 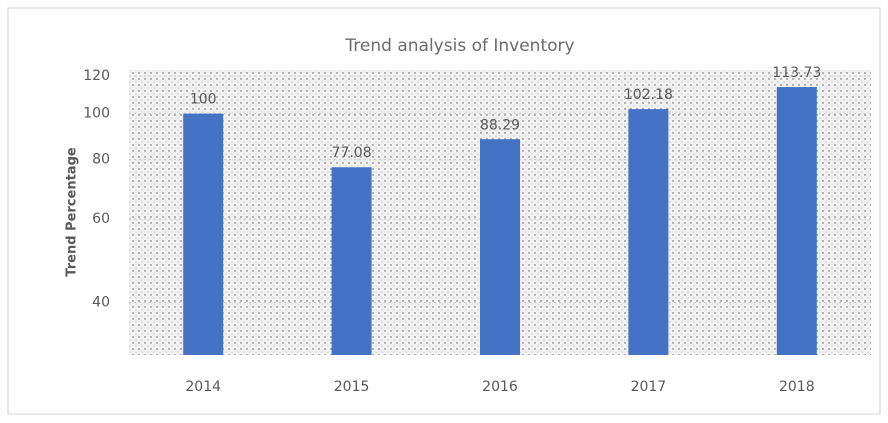 I want to click on data-label: 77.08, so click(x=352, y=153).